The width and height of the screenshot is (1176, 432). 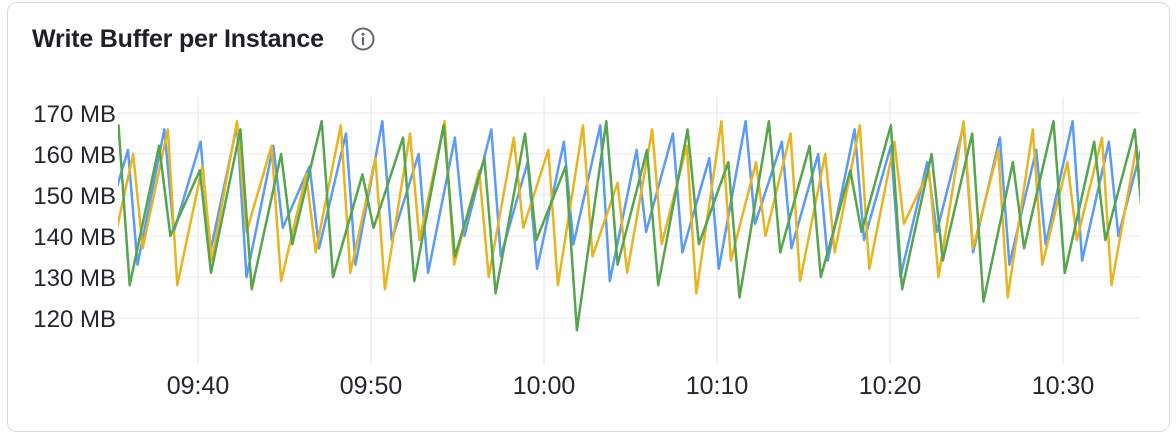 What do you see at coordinates (74, 319) in the screenshot?
I see `y-axis-label: 120 MB` at bounding box center [74, 319].